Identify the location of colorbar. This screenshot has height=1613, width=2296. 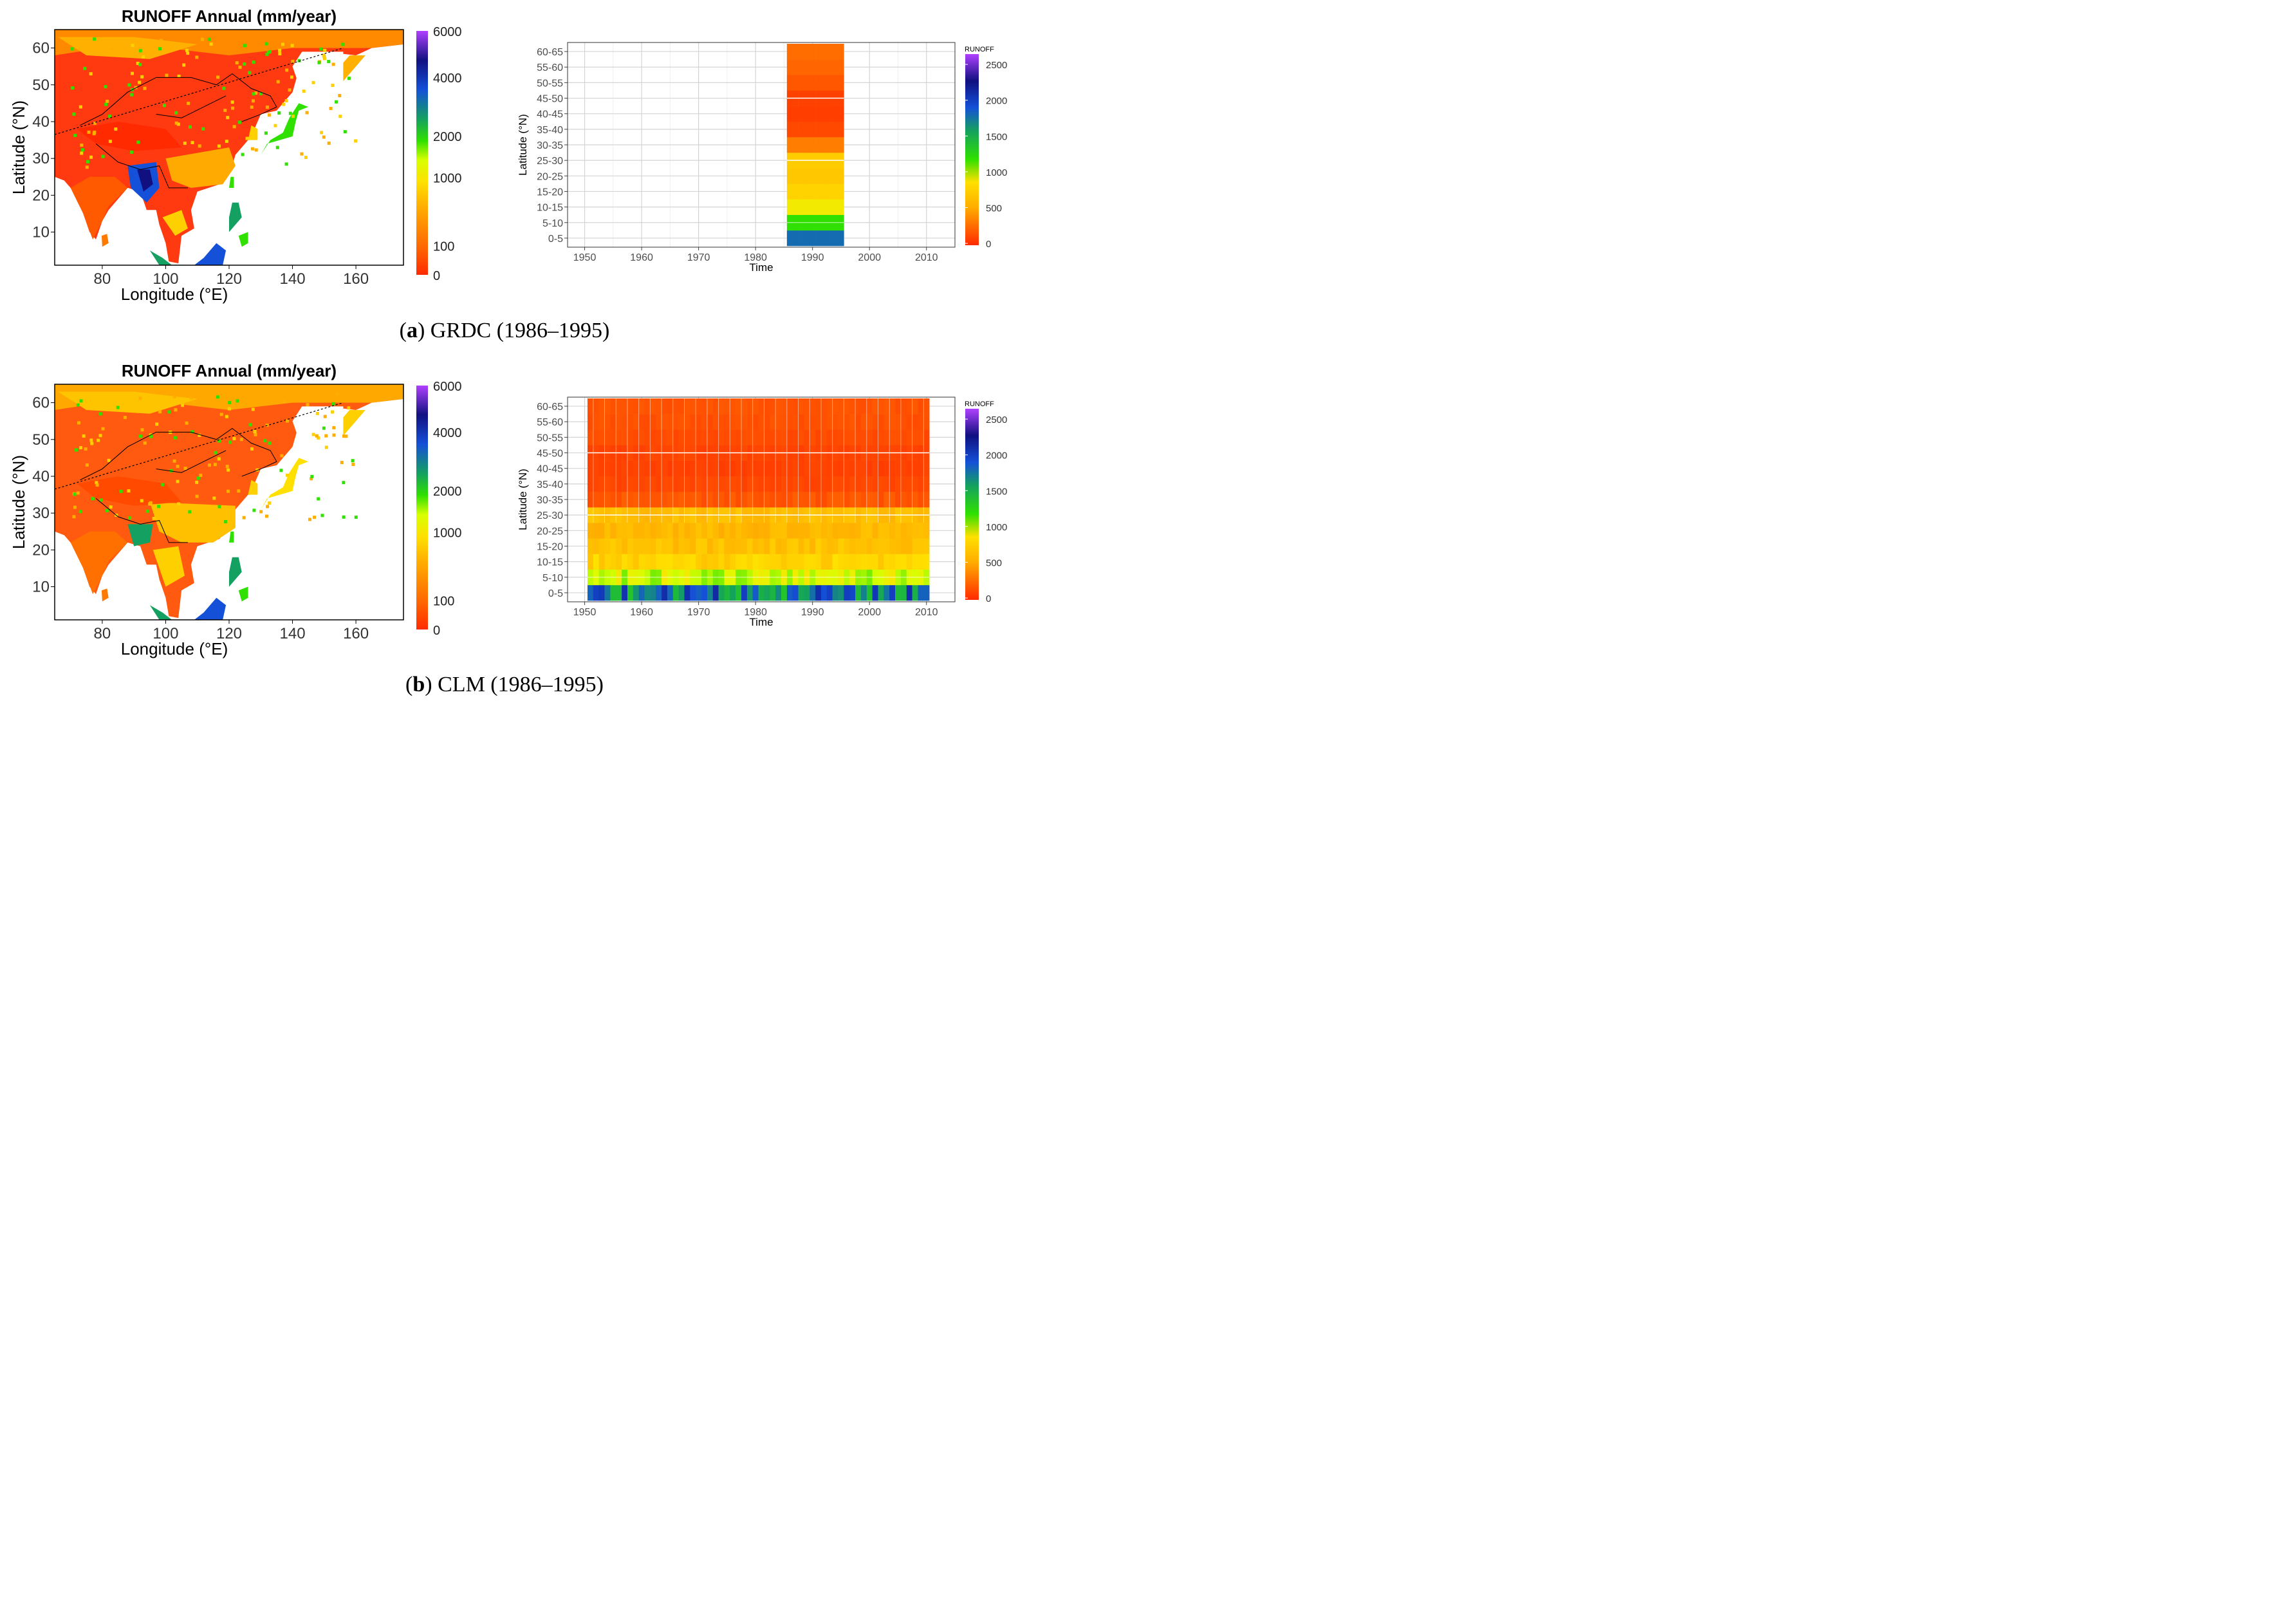
(972, 150).